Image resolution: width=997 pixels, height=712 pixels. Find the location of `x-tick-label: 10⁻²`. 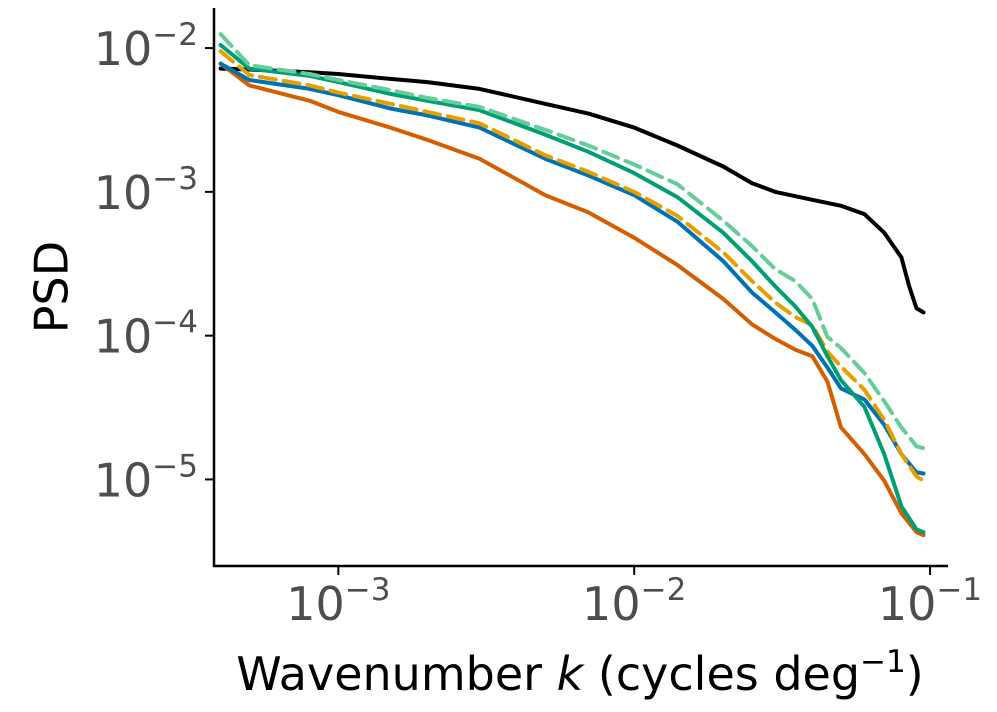

x-tick-label: 10⁻² is located at coordinates (634, 601).